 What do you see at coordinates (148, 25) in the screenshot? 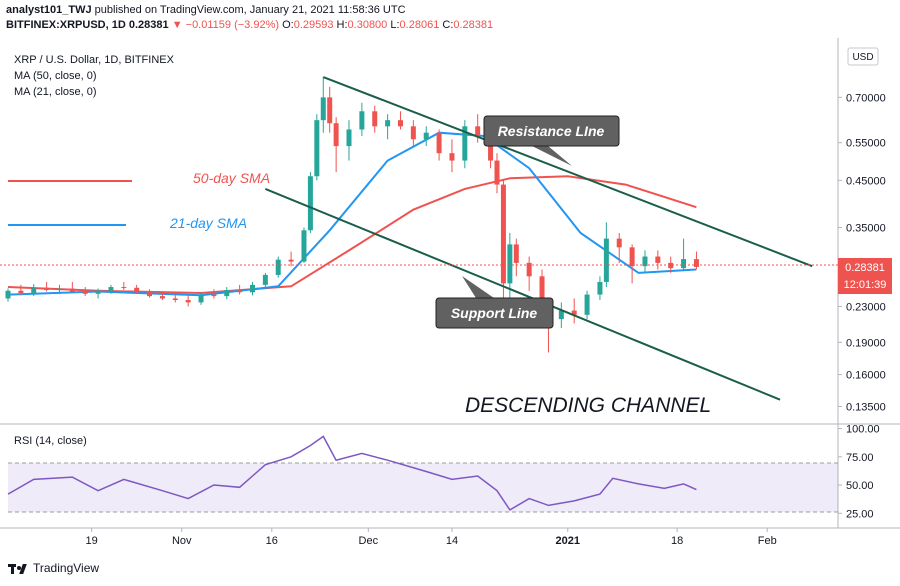
I see `last-price: 0.28381` at bounding box center [148, 25].